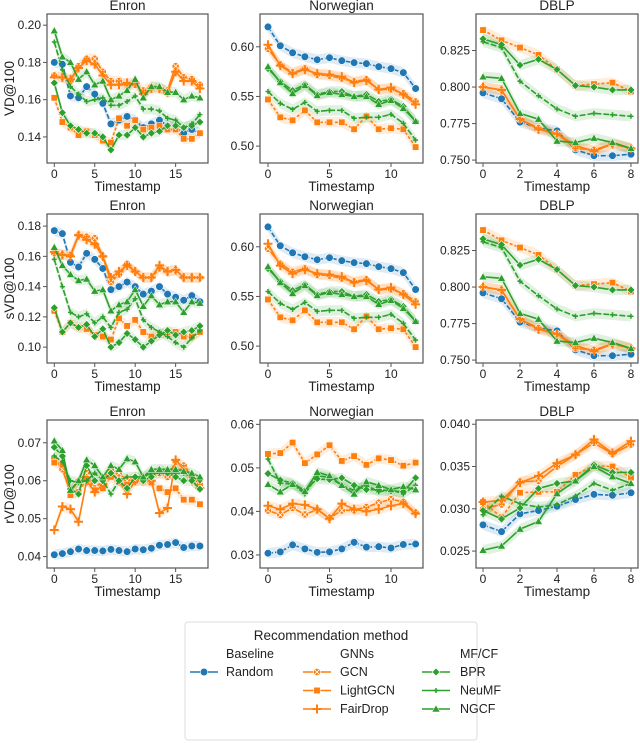 This screenshot has height=743, width=640. What do you see at coordinates (557, 579) in the screenshot?
I see `x-tick-label: 4` at bounding box center [557, 579].